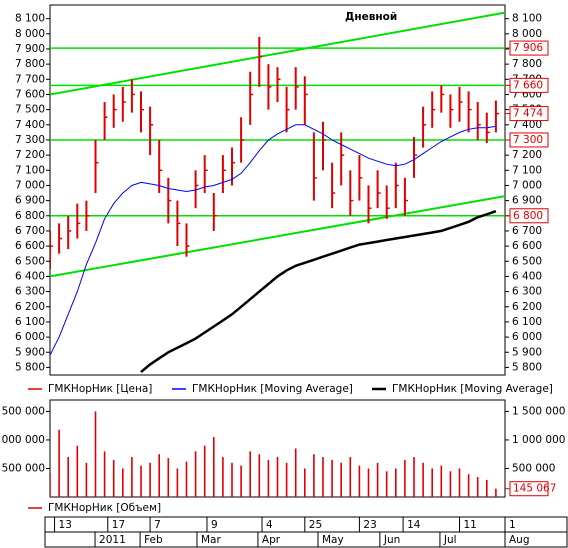  I want to click on month-label: Apr, so click(271, 540).